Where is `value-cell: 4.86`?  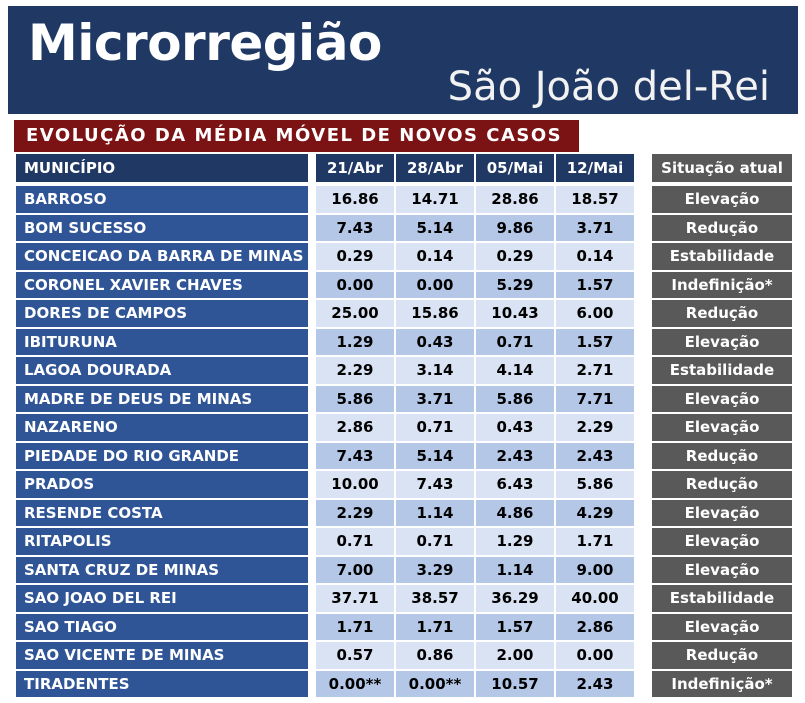
value-cell: 4.86 is located at coordinates (515, 512).